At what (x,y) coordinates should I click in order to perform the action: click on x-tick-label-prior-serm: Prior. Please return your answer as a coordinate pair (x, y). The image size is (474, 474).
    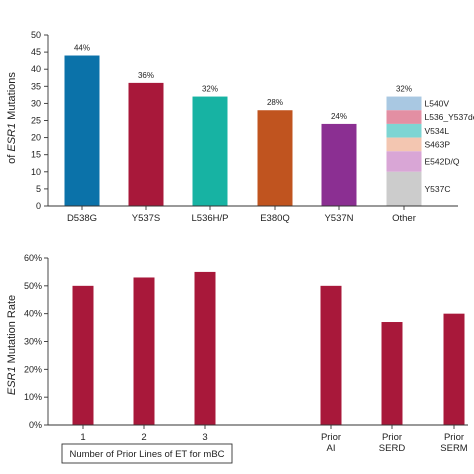
    Looking at the image, I should click on (454, 437).